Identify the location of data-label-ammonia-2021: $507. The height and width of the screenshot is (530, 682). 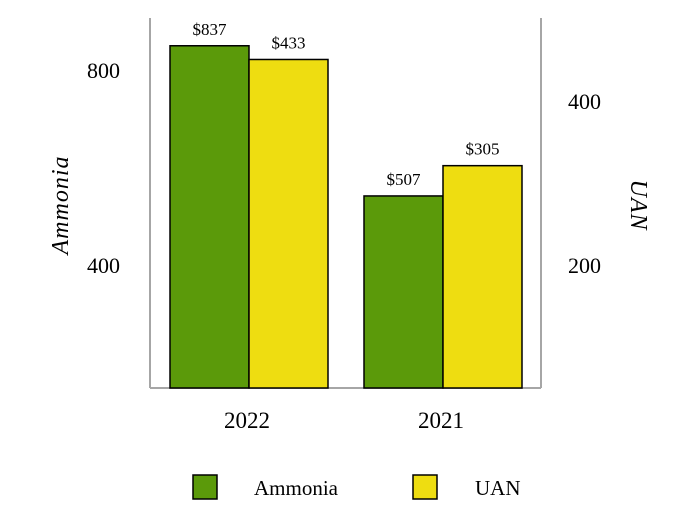
(404, 179).